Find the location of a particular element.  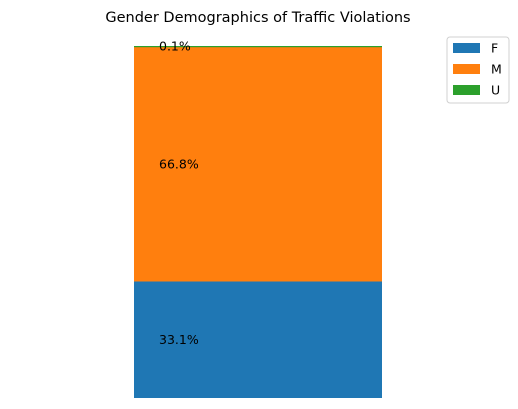

legend-label-f: F is located at coordinates (494, 48).